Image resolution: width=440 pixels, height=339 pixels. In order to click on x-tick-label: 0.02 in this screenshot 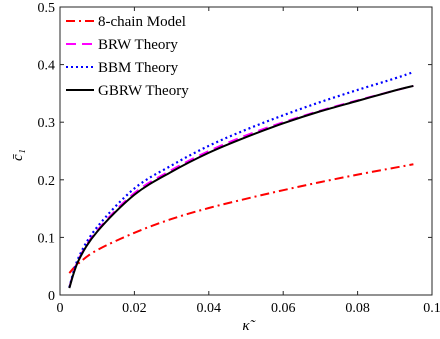, I will do `click(134, 308)`.